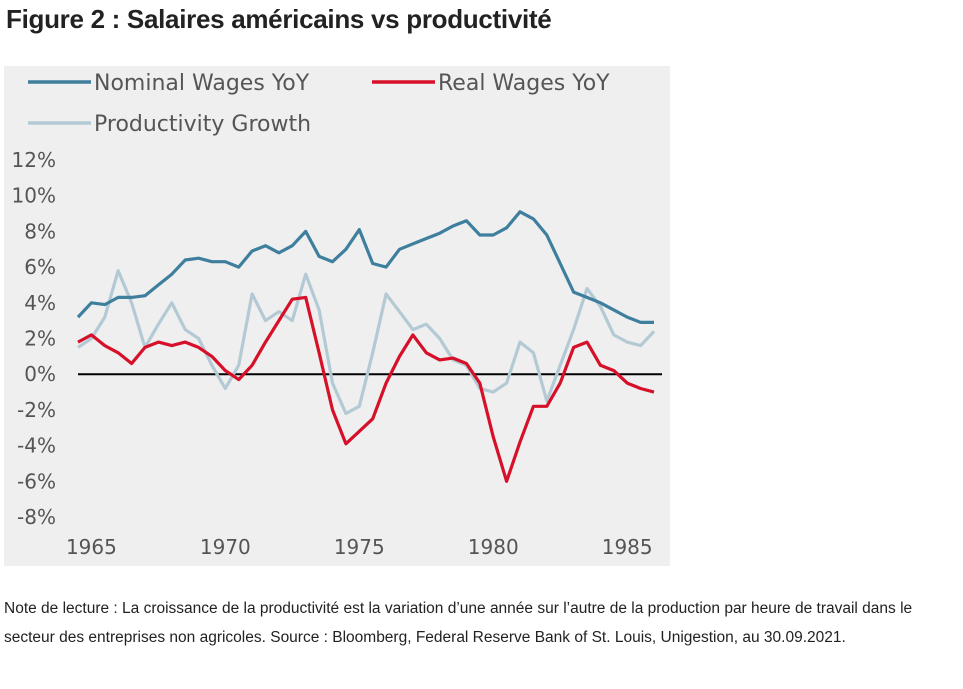 The height and width of the screenshot is (689, 963). I want to click on y-tick-label: 10%, so click(34, 196).